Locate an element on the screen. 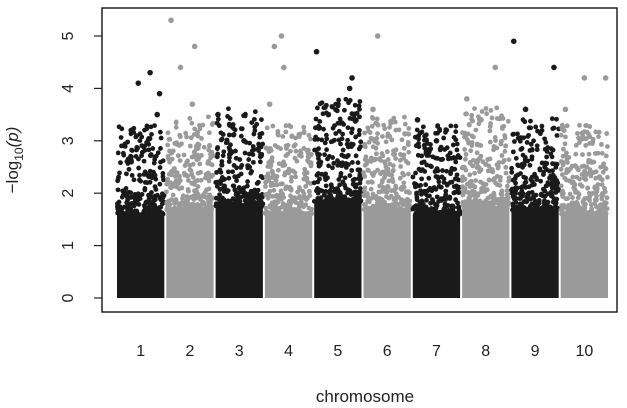  chromosome-7-bulk is located at coordinates (436, 256).